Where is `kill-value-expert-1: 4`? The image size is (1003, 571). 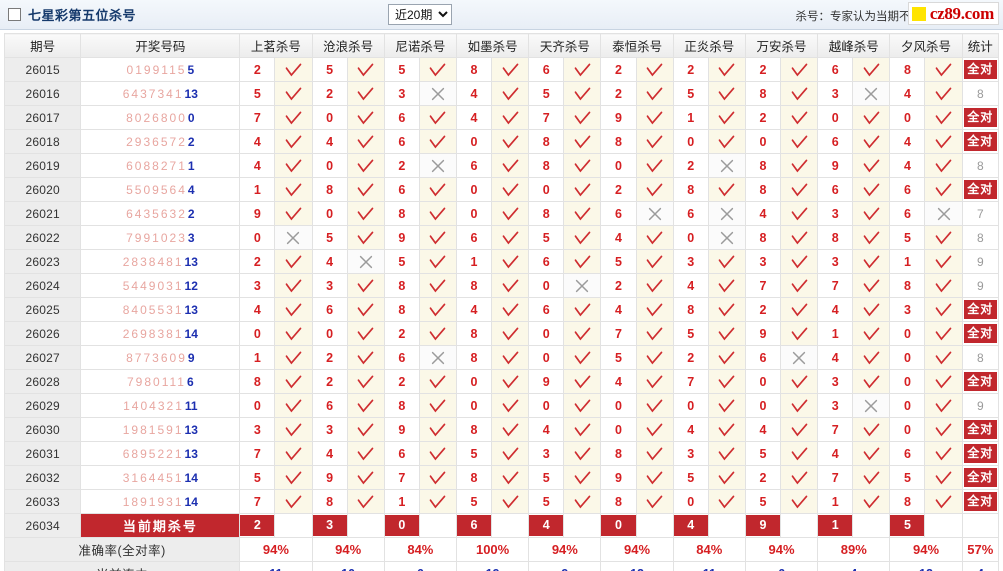
kill-value-expert-1: 4 is located at coordinates (329, 453).